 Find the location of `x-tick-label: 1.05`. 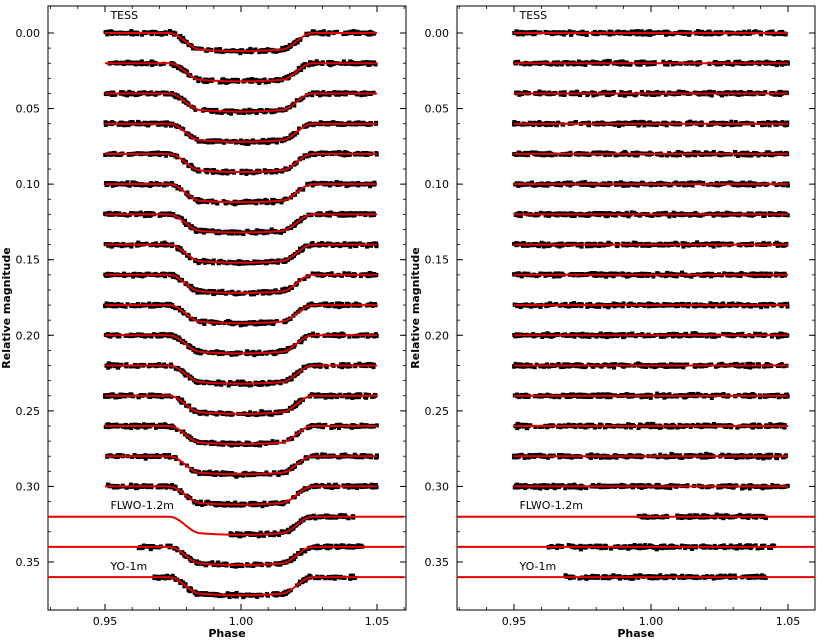

x-tick-label: 1.05 is located at coordinates (788, 621).